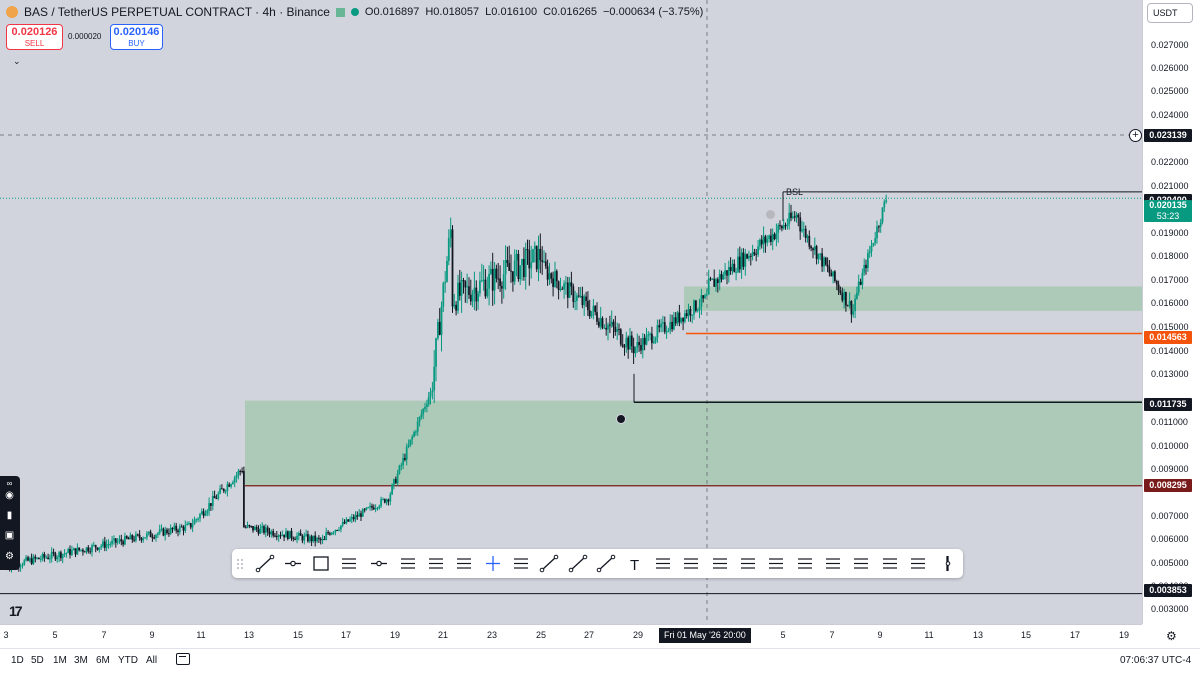 This screenshot has width=1200, height=675. I want to click on gear-icon: ⚙, so click(9, 556).